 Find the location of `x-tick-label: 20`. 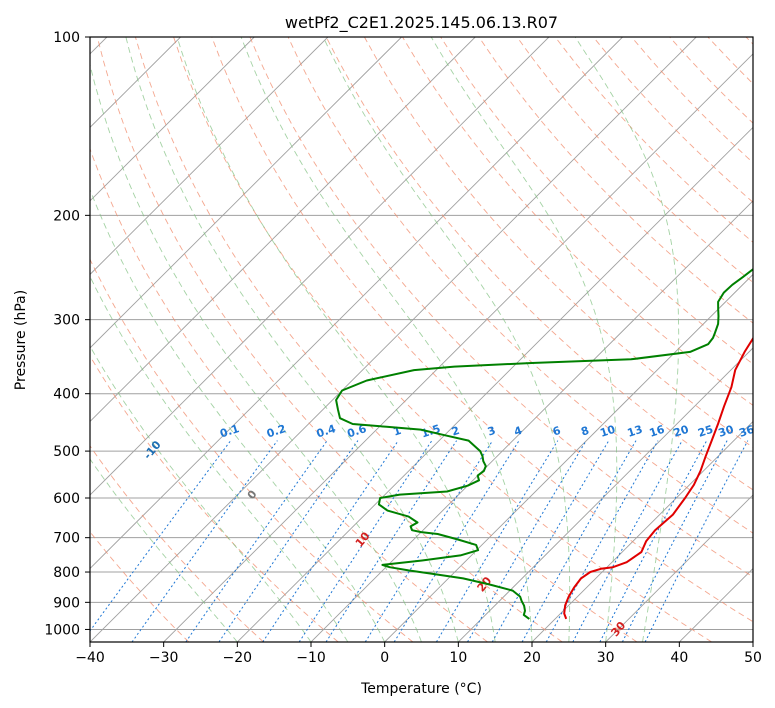

x-tick-label: 20 is located at coordinates (532, 658).